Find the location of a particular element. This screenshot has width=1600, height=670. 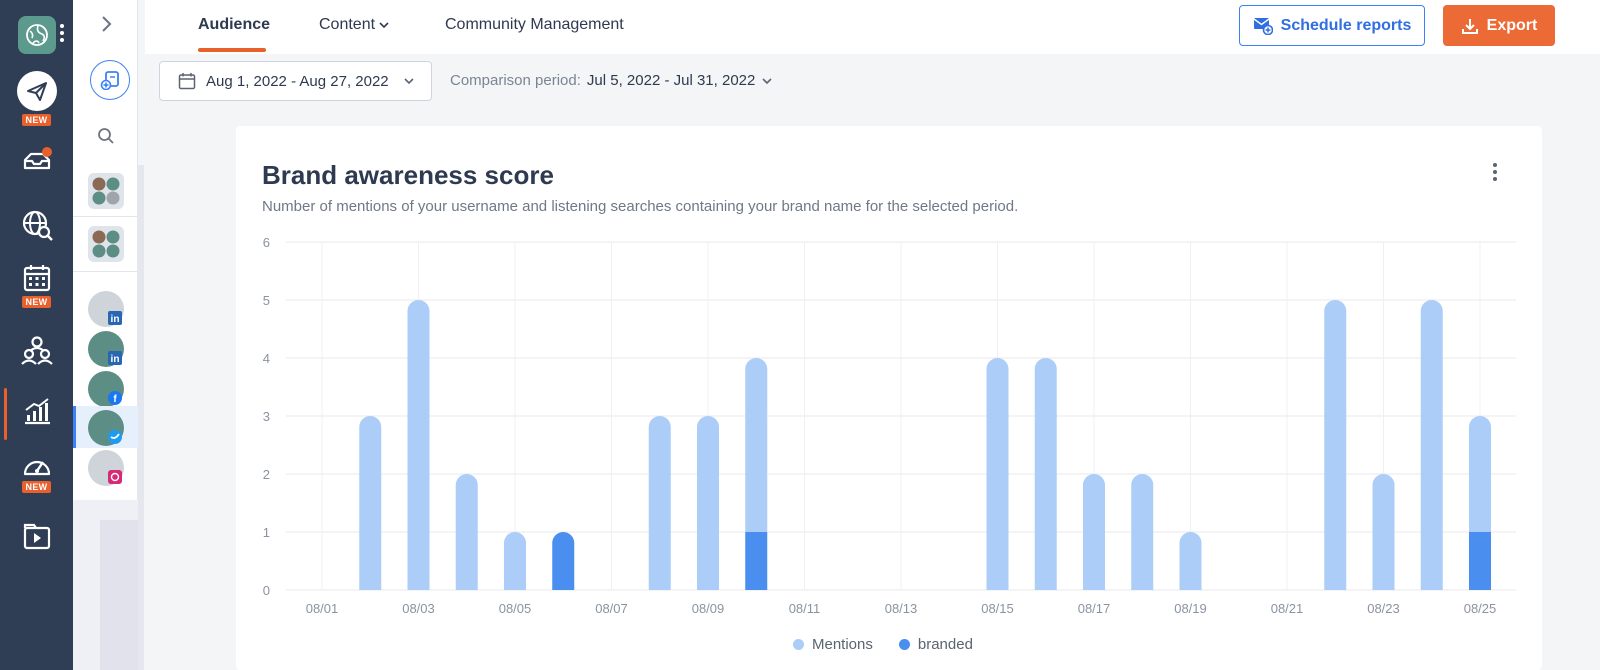

y-tick-label: 6 is located at coordinates (266, 242).